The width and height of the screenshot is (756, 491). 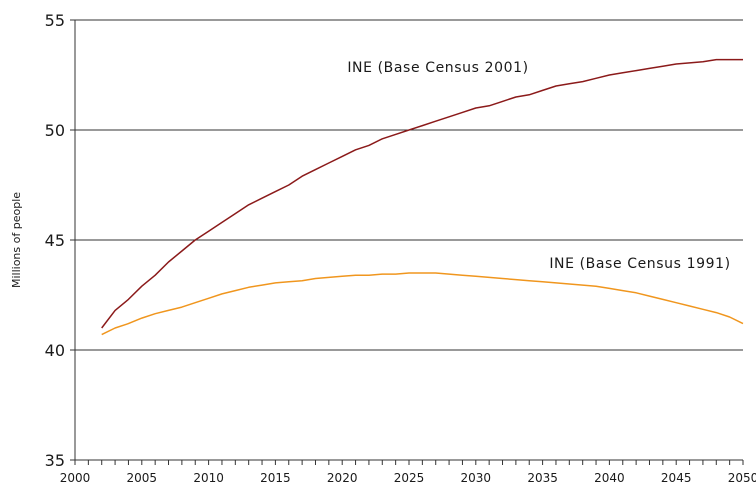 I want to click on y-tick-label-50: 50, so click(x=55, y=130).